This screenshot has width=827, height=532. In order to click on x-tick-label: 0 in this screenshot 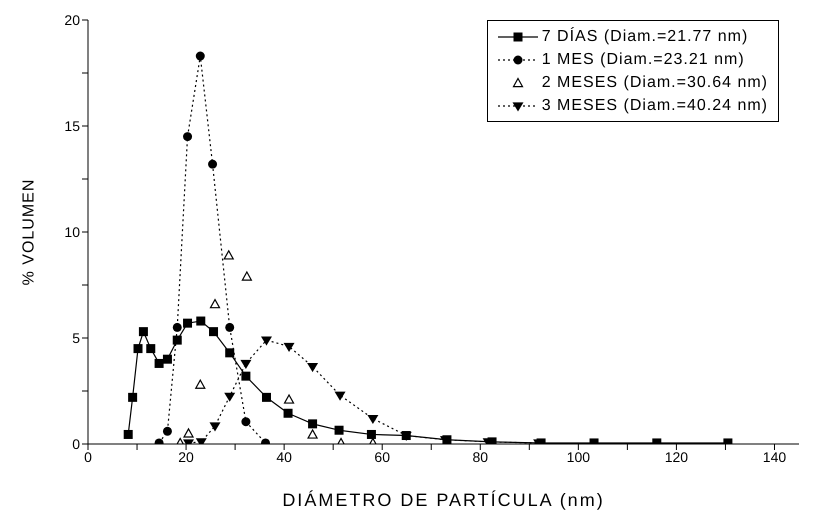, I will do `click(88, 456)`.